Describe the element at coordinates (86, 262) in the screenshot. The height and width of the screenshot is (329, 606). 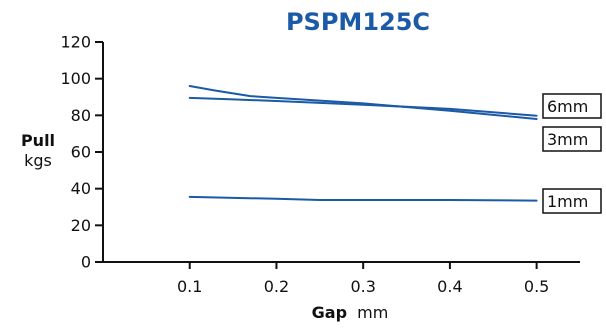
I see `y-tick-label: 0` at that location.